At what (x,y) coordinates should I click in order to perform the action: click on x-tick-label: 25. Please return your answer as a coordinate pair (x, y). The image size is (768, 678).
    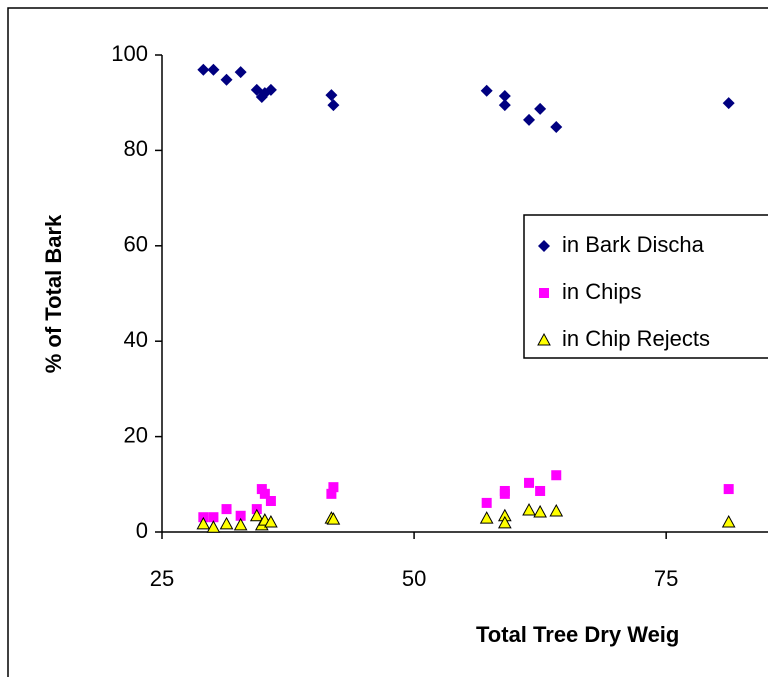
    Looking at the image, I should click on (162, 578).